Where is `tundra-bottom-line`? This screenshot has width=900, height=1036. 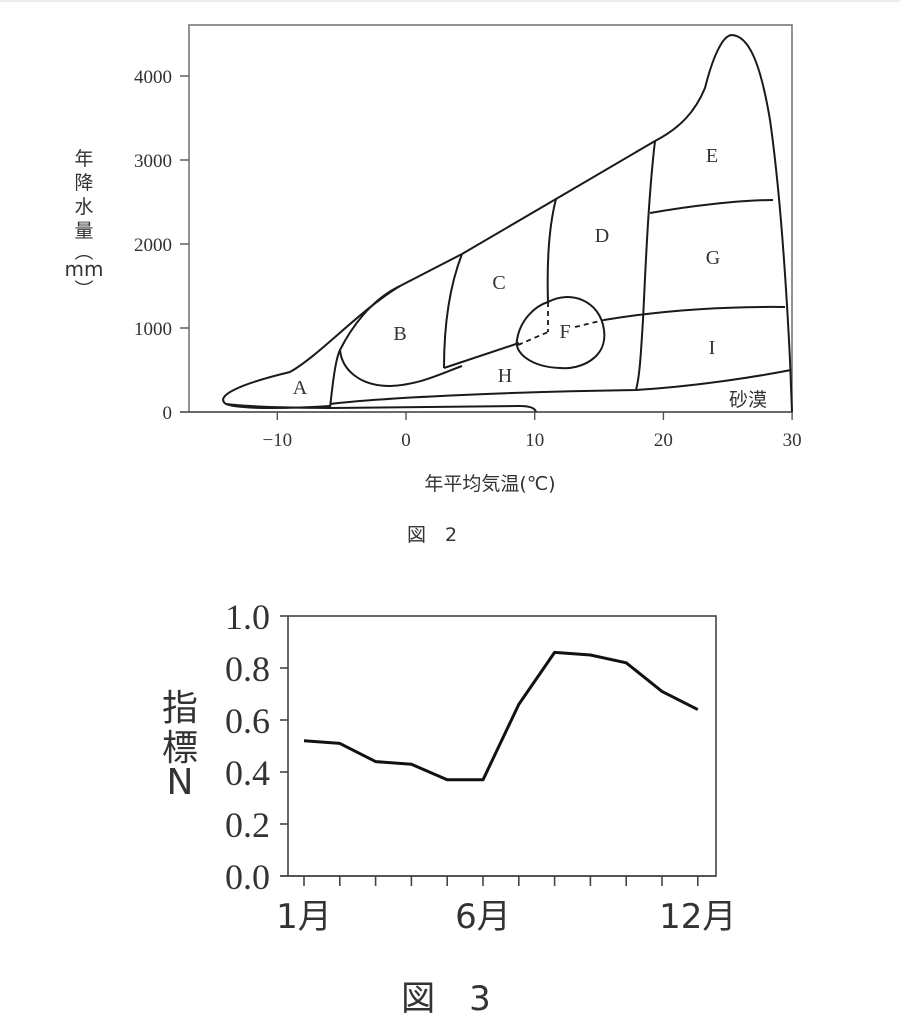 tundra-bottom-line is located at coordinates (381, 408).